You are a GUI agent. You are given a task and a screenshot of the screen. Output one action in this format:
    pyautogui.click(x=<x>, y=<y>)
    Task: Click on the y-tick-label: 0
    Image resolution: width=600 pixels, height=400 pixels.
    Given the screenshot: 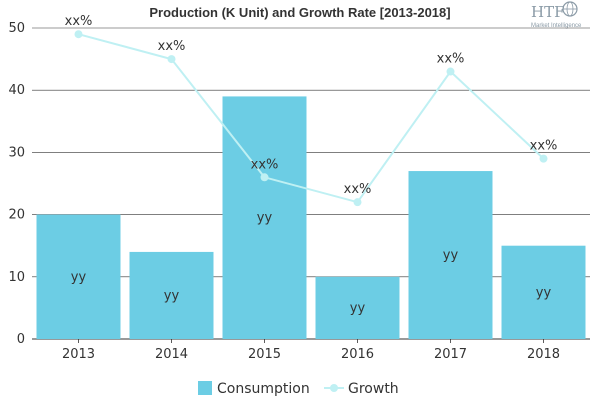 What is the action you would take?
    pyautogui.click(x=21, y=339)
    